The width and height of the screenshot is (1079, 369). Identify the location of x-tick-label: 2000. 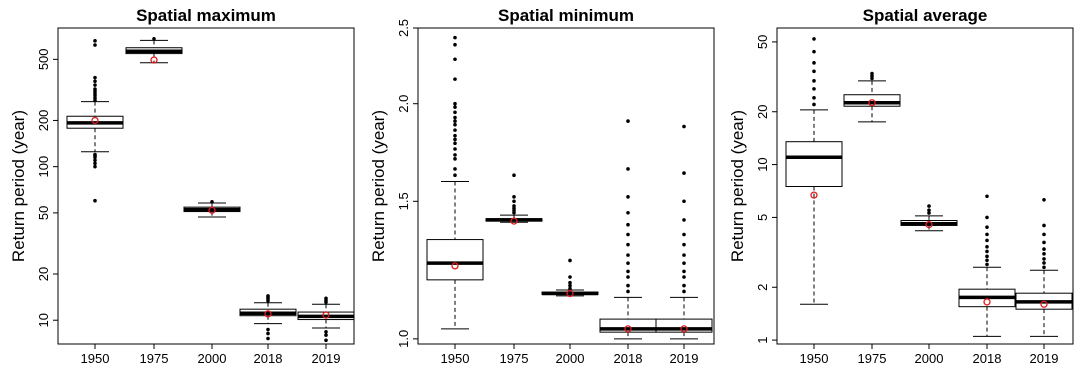
(570, 358).